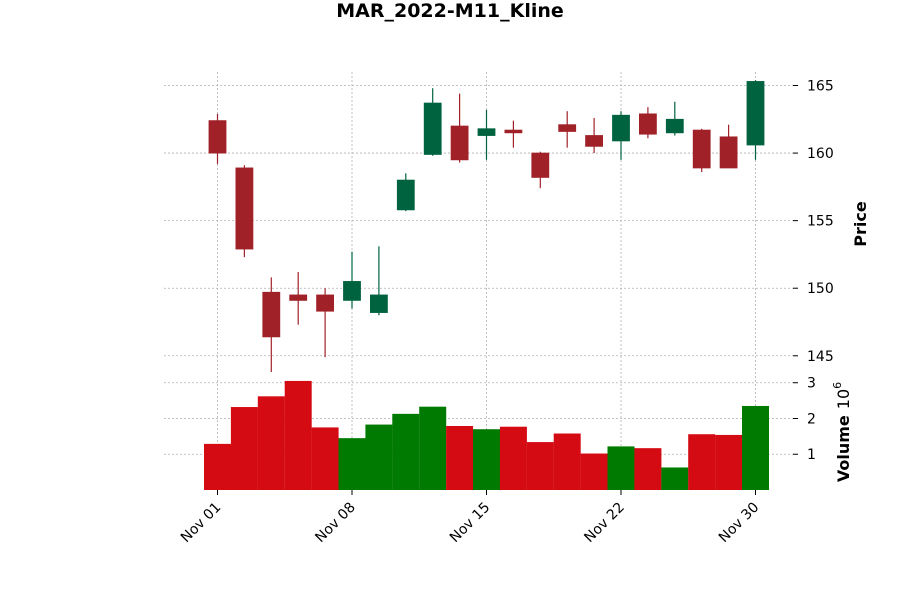 Image resolution: width=900 pixels, height=600 pixels. Describe the element at coordinates (811, 384) in the screenshot. I see `volume-tick-label: 3` at that location.